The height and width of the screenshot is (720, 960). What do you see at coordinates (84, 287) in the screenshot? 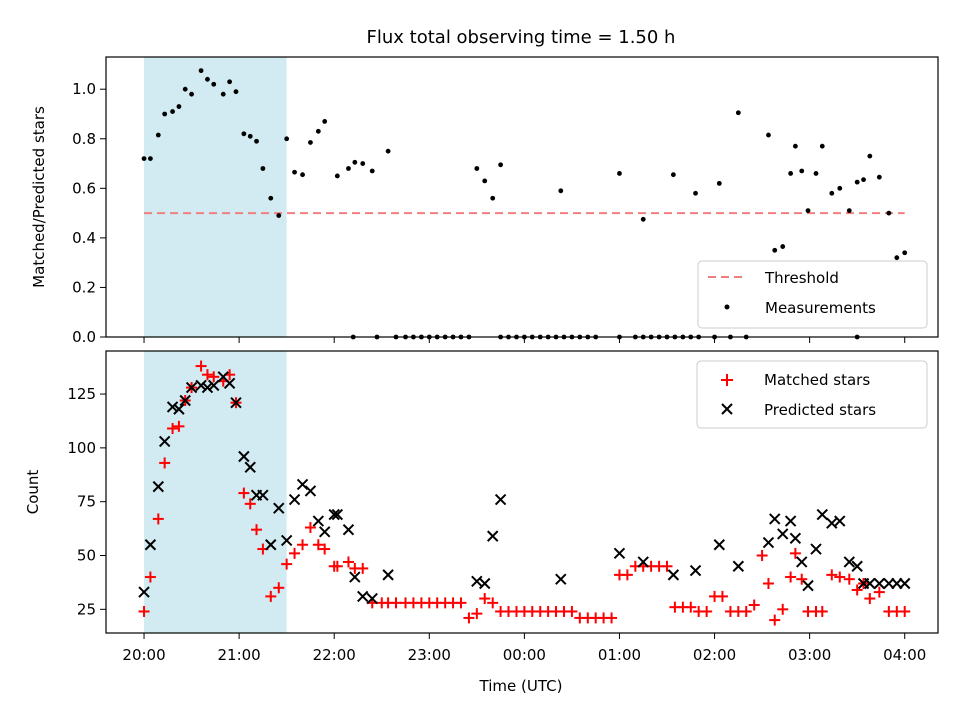
I see `y-tick-label-top: 0.2` at bounding box center [84, 287].